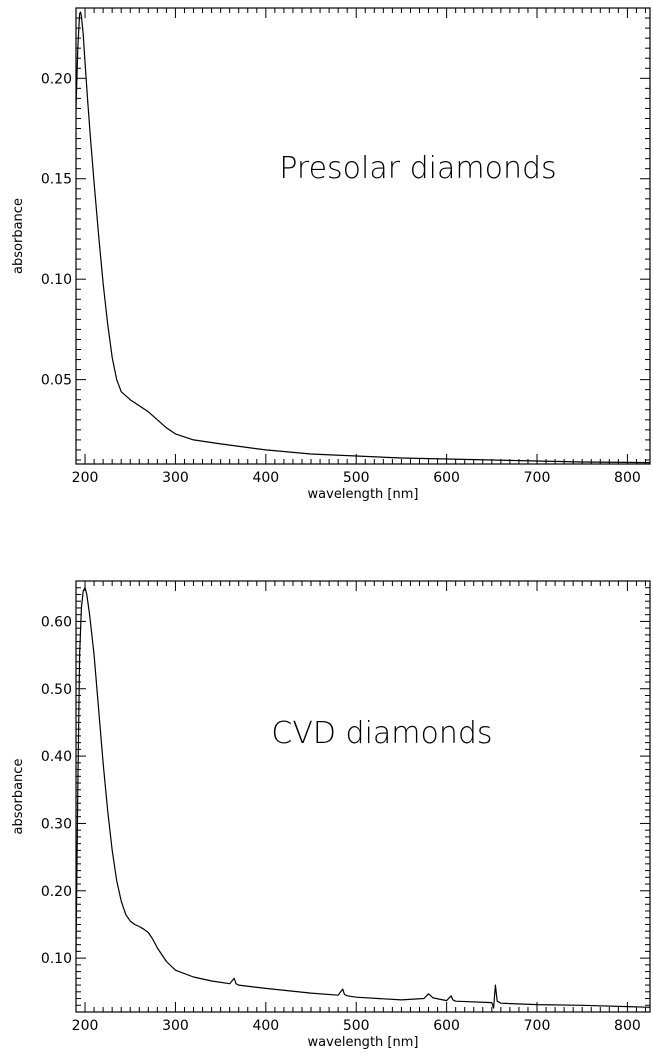 The width and height of the screenshot is (654, 1057). I want to click on presolar-y-tick-label: 0.15, so click(56, 180).